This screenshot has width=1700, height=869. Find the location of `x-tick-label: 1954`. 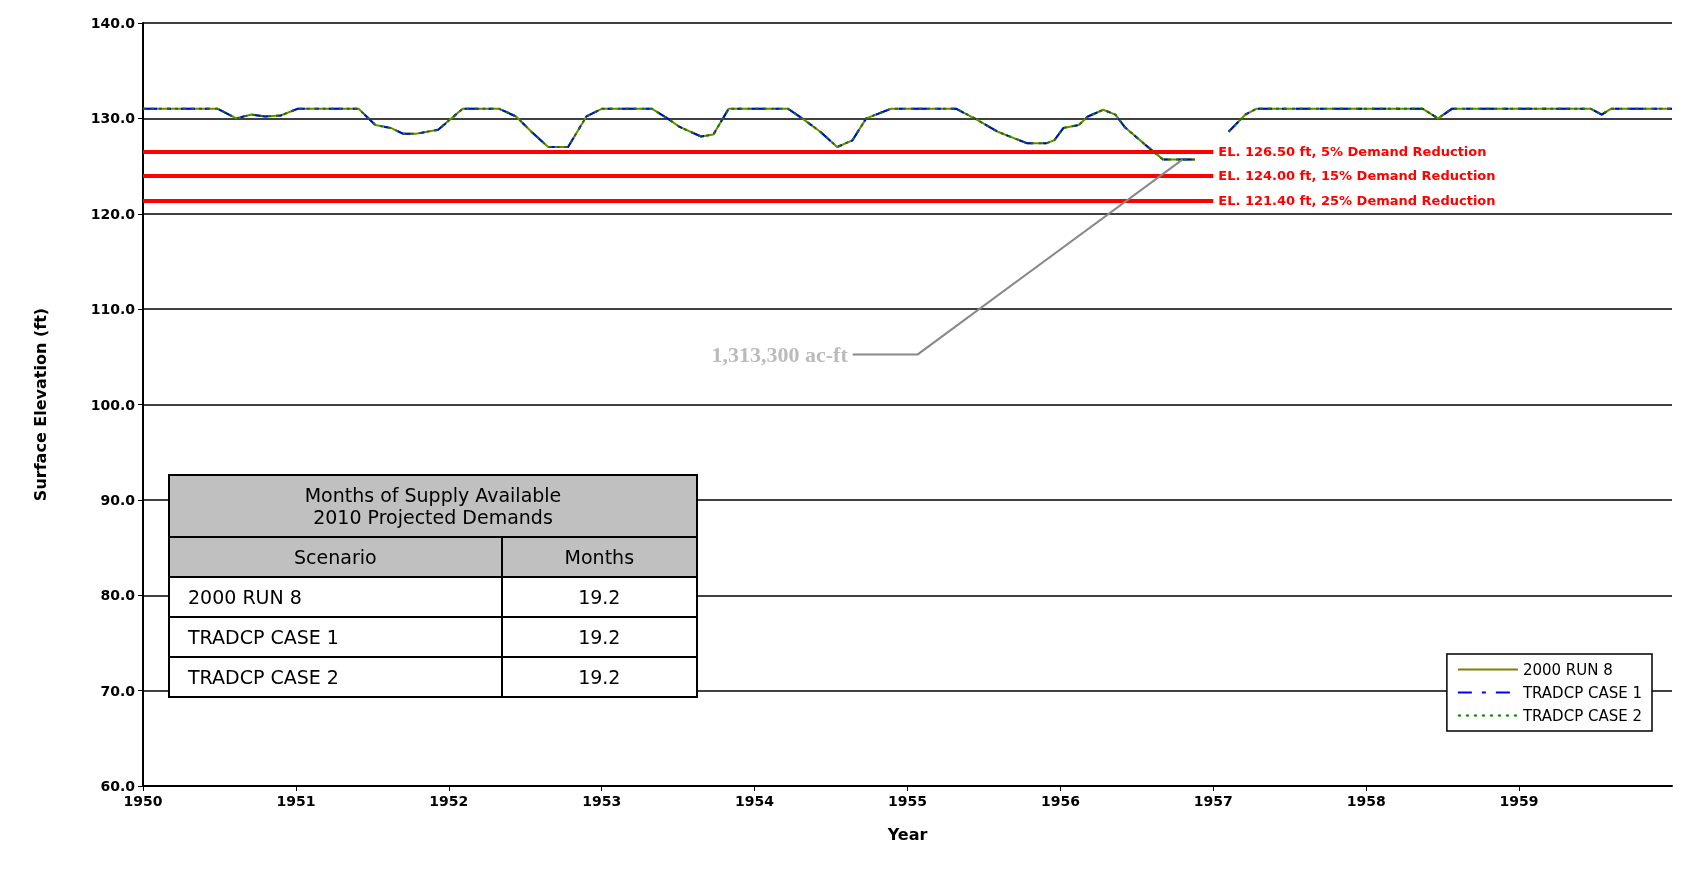

x-tick-label: 1954 is located at coordinates (755, 801).